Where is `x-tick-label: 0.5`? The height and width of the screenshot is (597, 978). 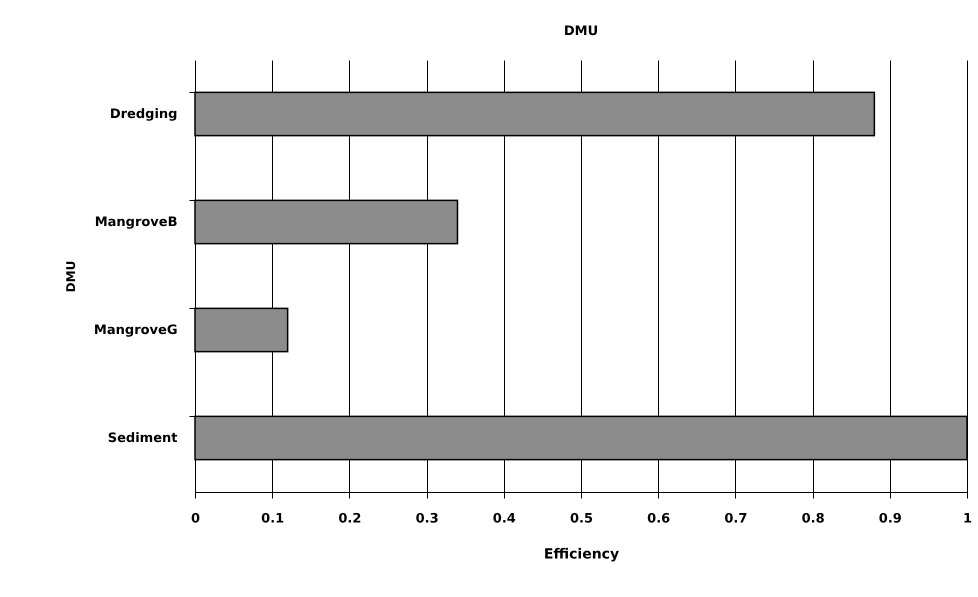 x-tick-label: 0.5 is located at coordinates (582, 519).